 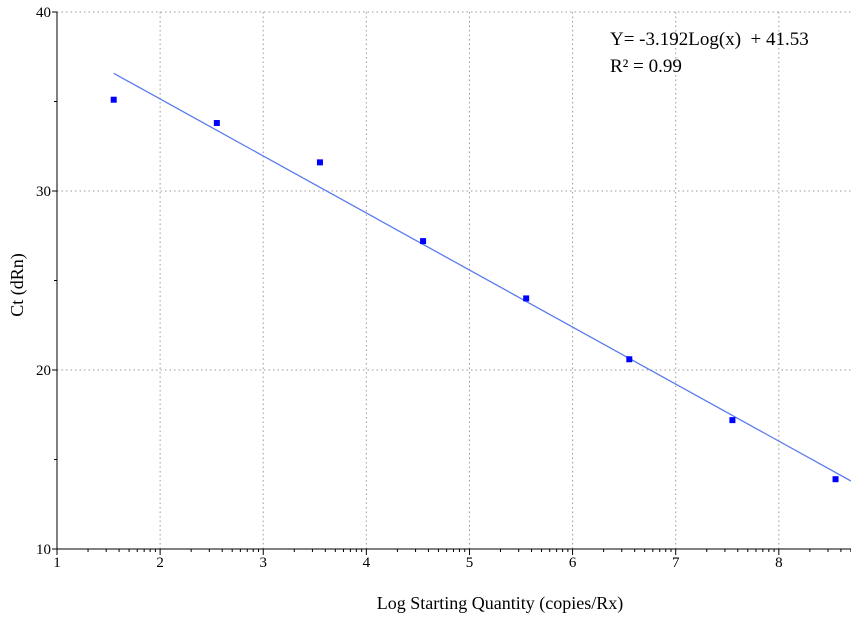 What do you see at coordinates (367, 563) in the screenshot?
I see `x-tick-label-4: 4` at bounding box center [367, 563].